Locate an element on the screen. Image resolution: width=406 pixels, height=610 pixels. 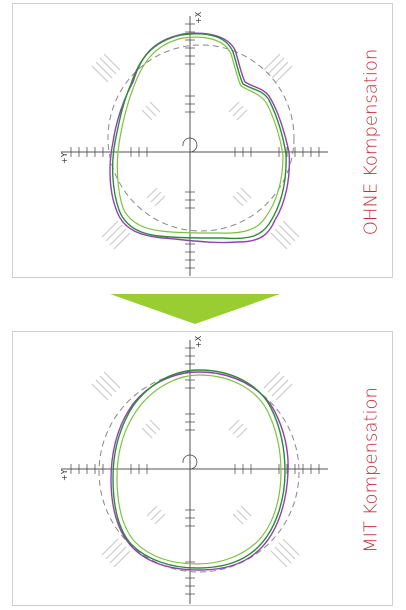
trace-purple is located at coordinates (199, 471).